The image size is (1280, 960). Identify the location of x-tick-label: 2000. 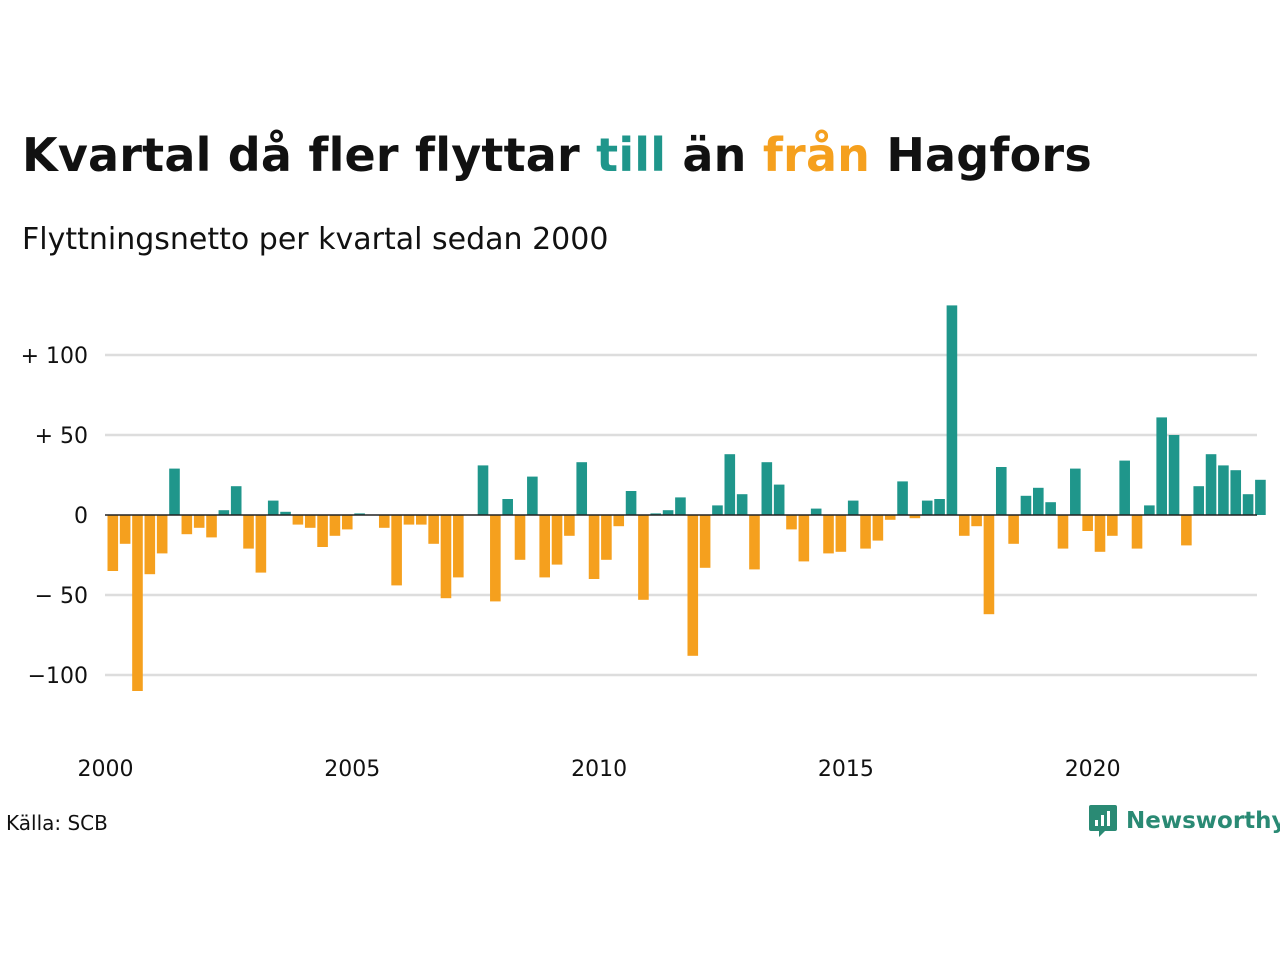
(106, 769).